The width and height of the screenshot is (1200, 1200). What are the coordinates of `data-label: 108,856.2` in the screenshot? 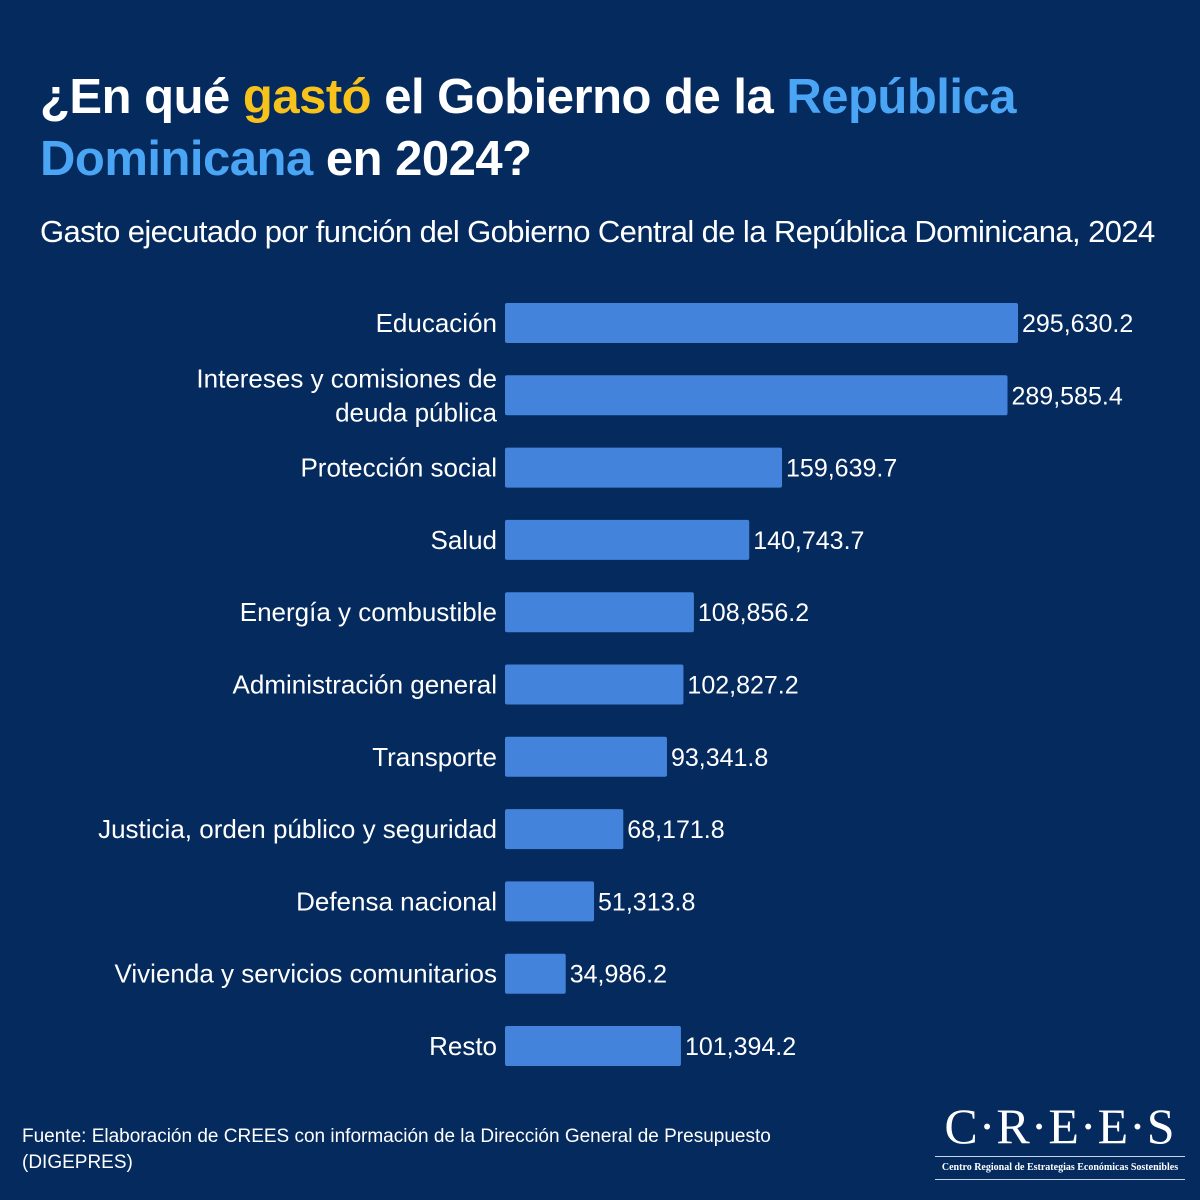 It's located at (753, 613).